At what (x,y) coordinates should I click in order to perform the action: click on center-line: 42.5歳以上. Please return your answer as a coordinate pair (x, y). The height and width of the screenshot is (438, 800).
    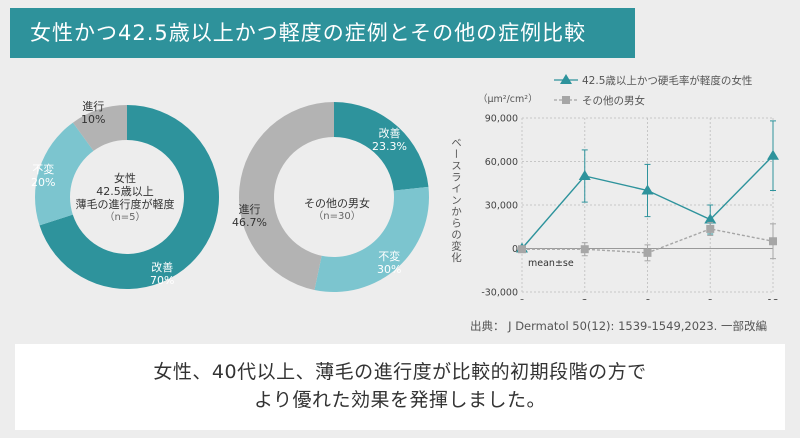
    Looking at the image, I should click on (125, 191).